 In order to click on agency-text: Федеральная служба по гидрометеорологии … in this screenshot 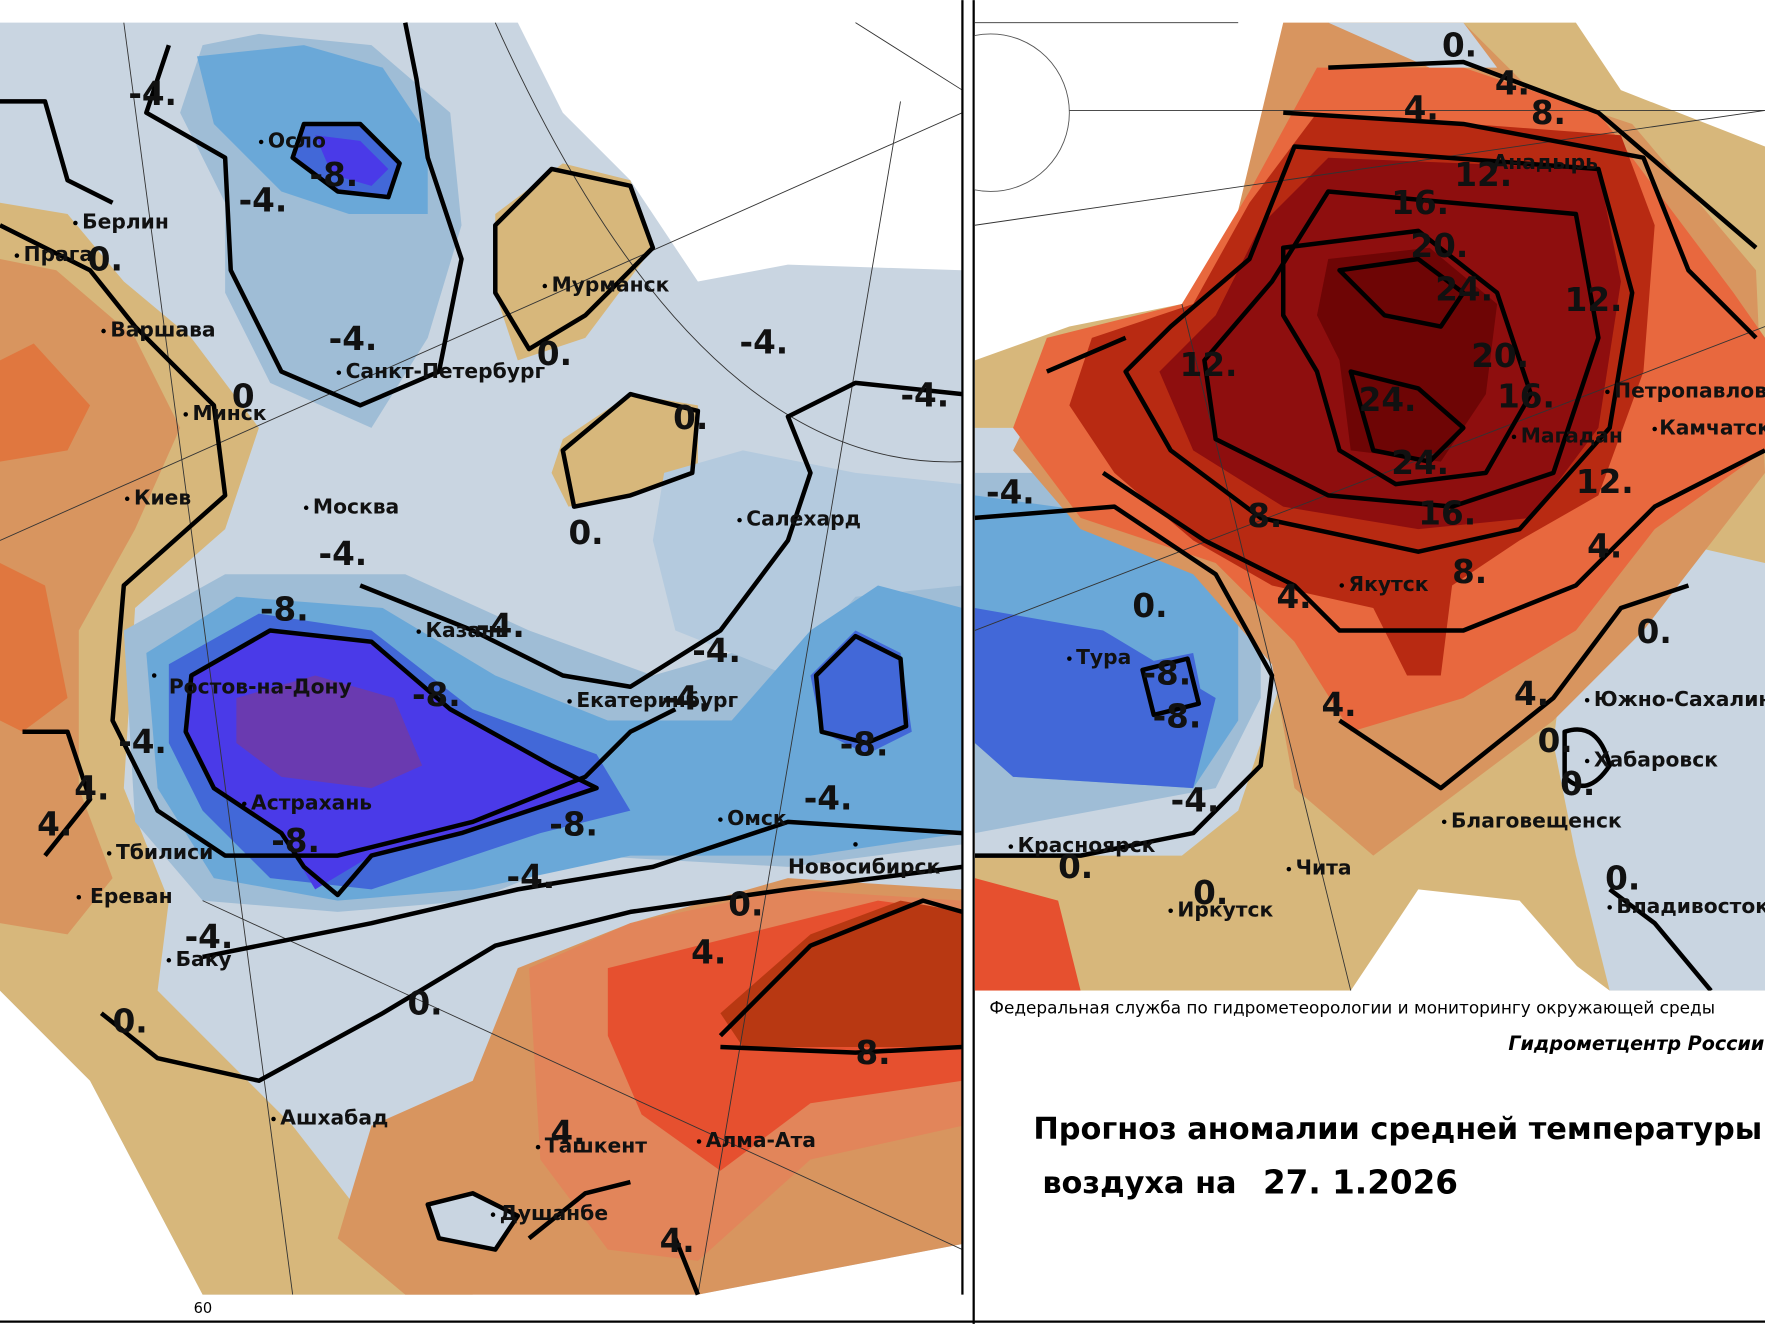, I will do `click(1352, 1008)`.